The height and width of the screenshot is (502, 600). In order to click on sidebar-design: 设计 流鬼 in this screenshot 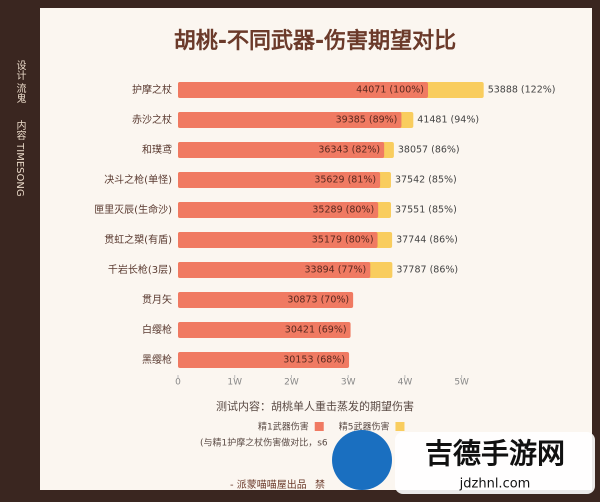, I will do `click(20, 82)`.